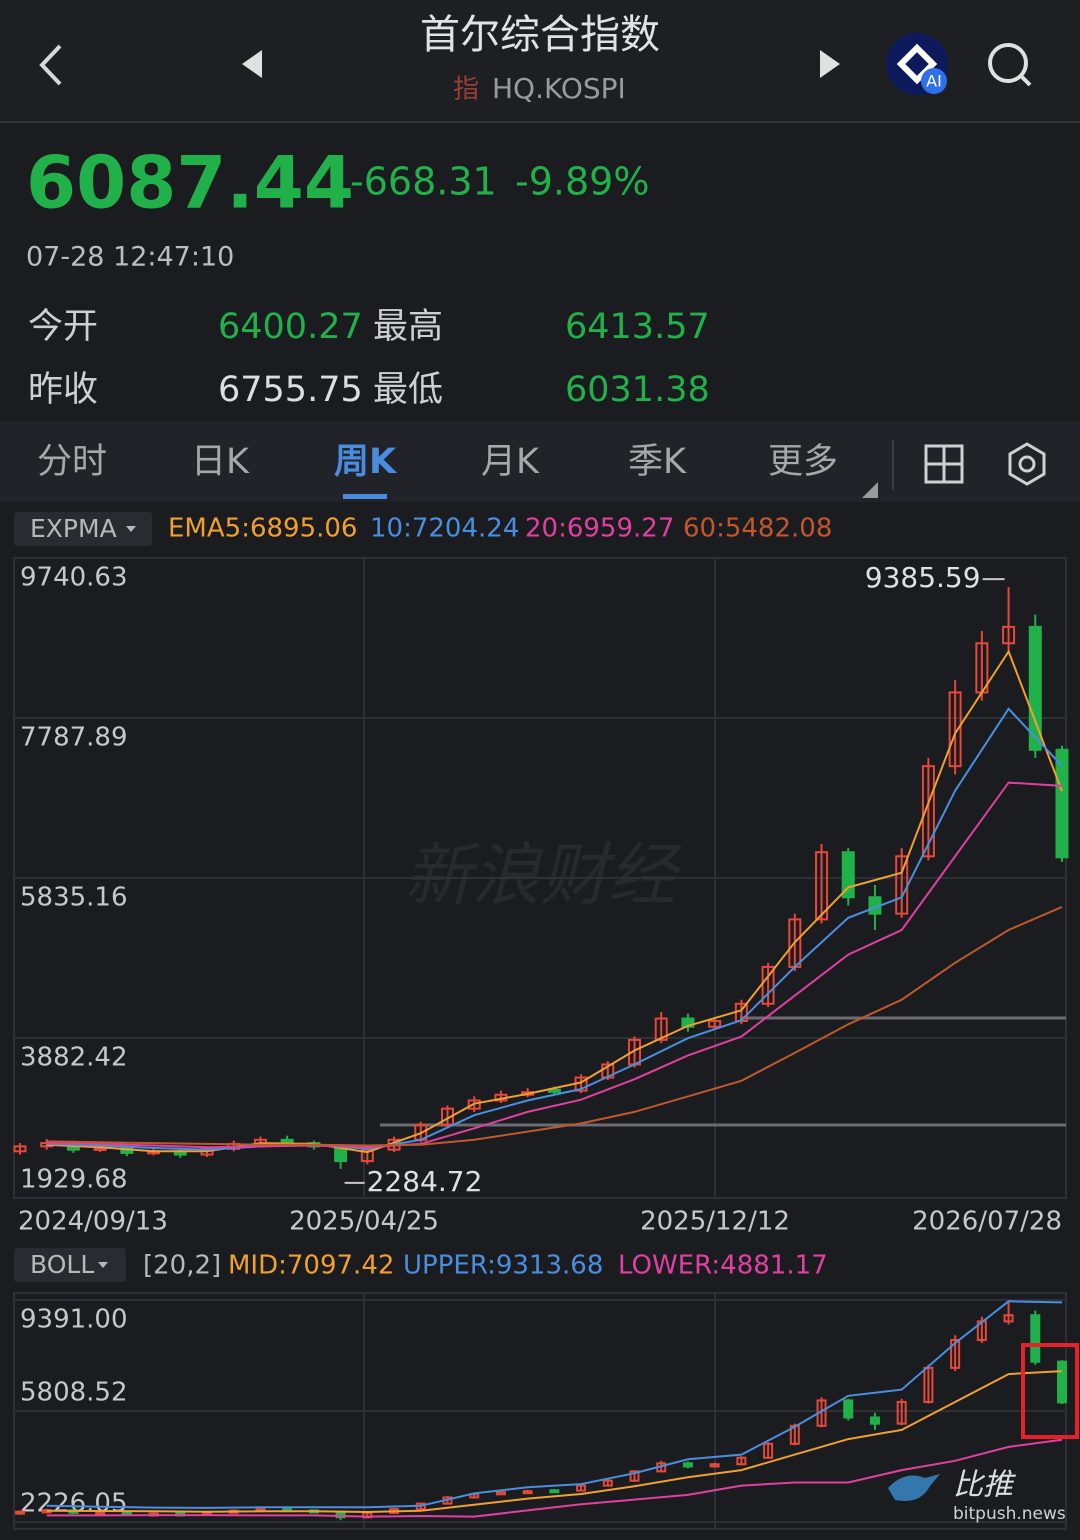  What do you see at coordinates (408, 390) in the screenshot?
I see `stat-label: 最低` at bounding box center [408, 390].